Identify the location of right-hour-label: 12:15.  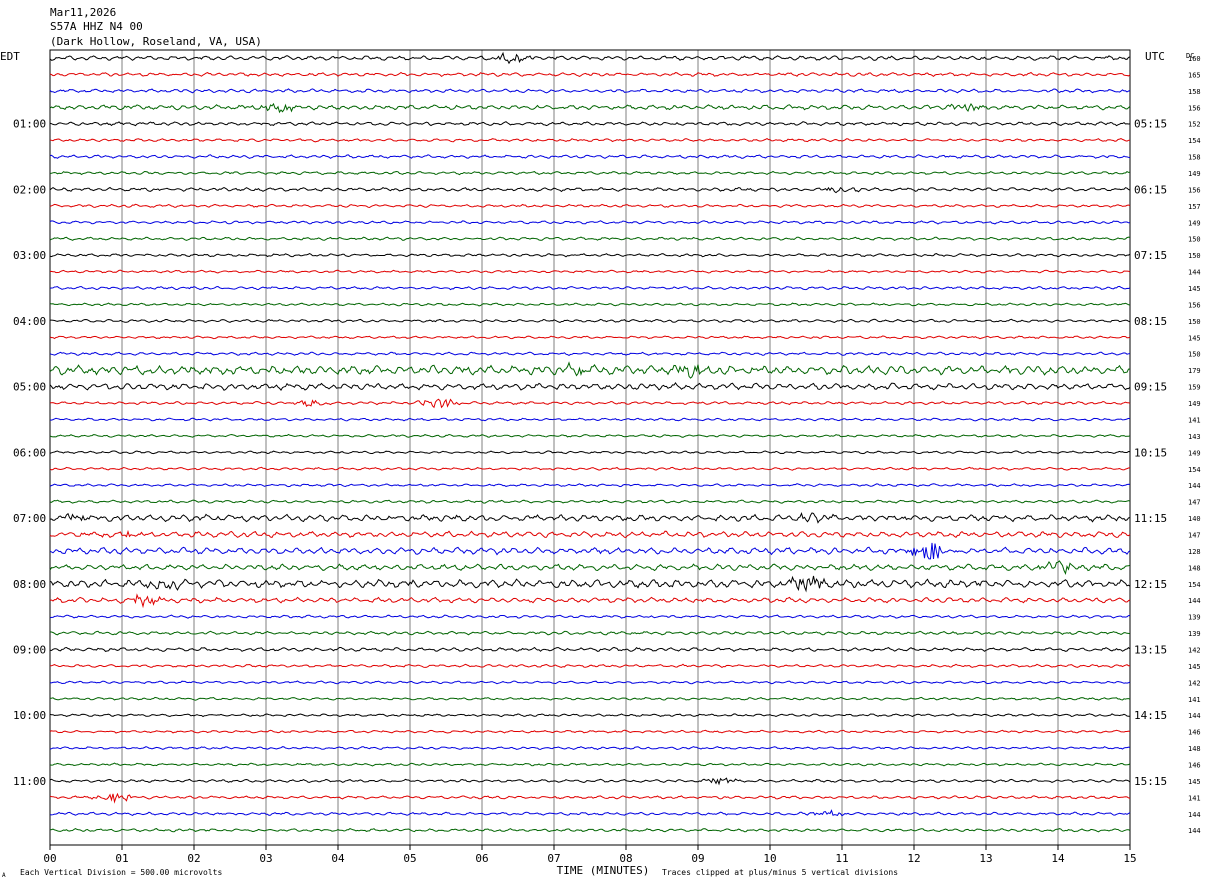
(1150, 584).